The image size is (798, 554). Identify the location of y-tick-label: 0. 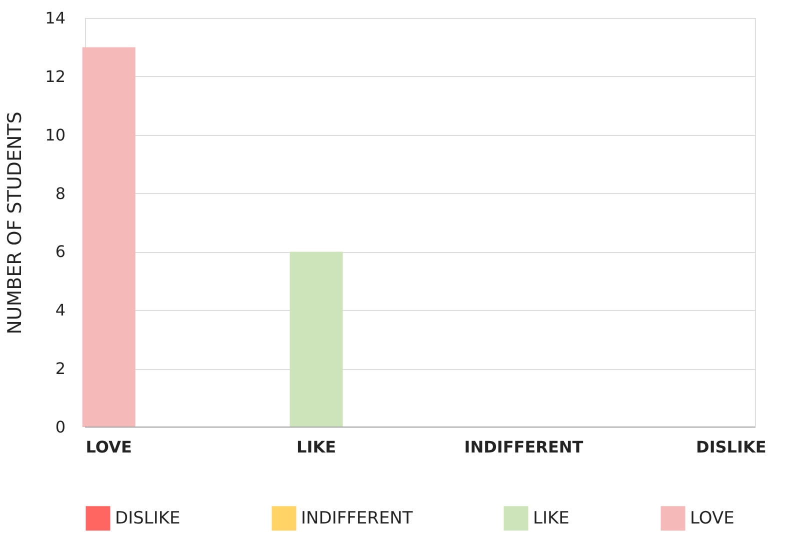
(60, 427).